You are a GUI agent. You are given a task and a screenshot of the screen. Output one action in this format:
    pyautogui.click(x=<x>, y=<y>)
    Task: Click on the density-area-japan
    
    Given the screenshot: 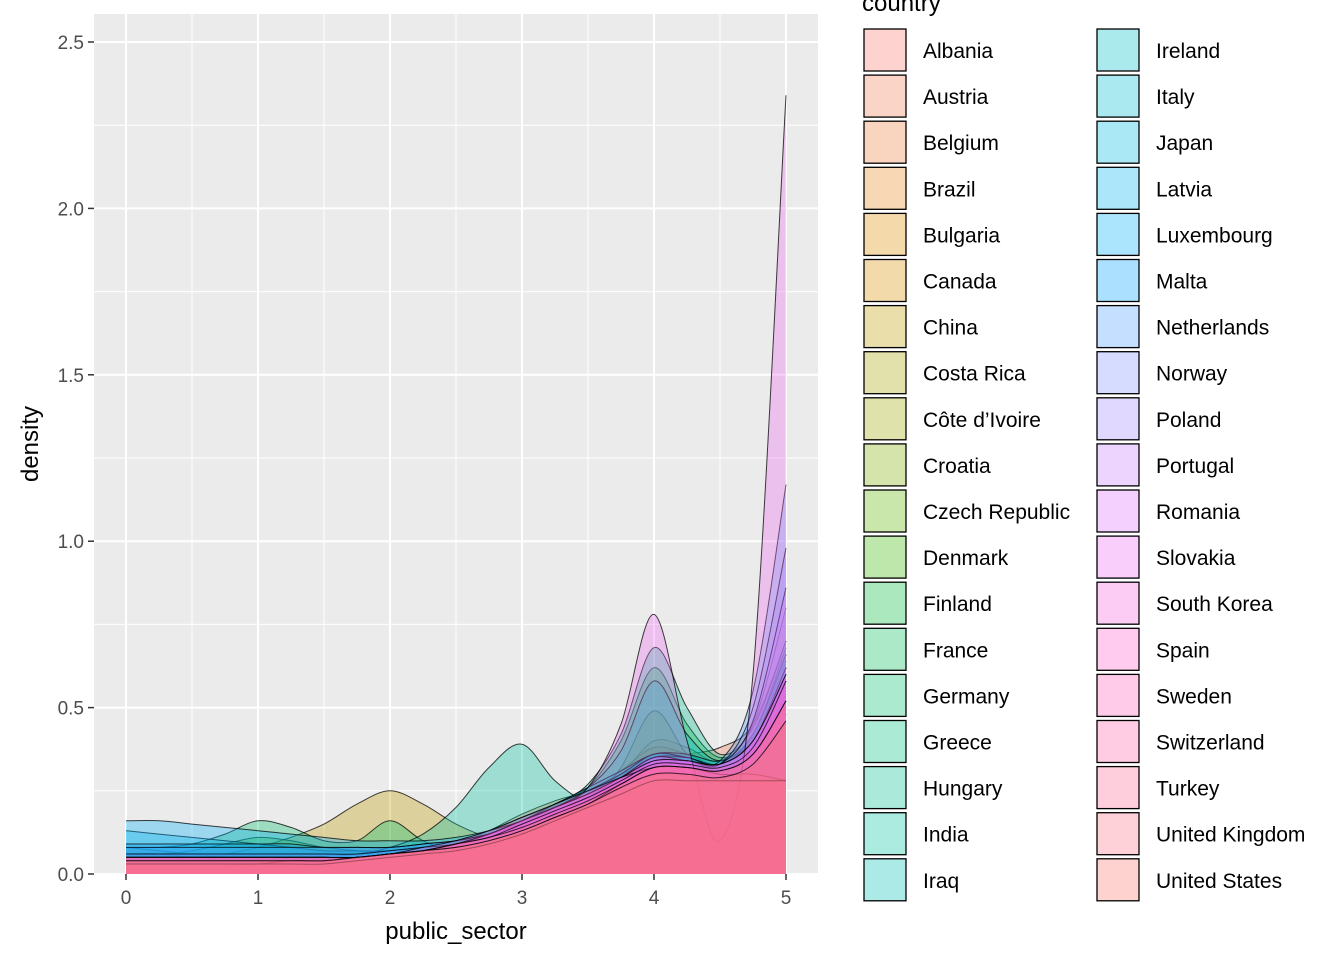 What is the action you would take?
    pyautogui.click(x=456, y=777)
    